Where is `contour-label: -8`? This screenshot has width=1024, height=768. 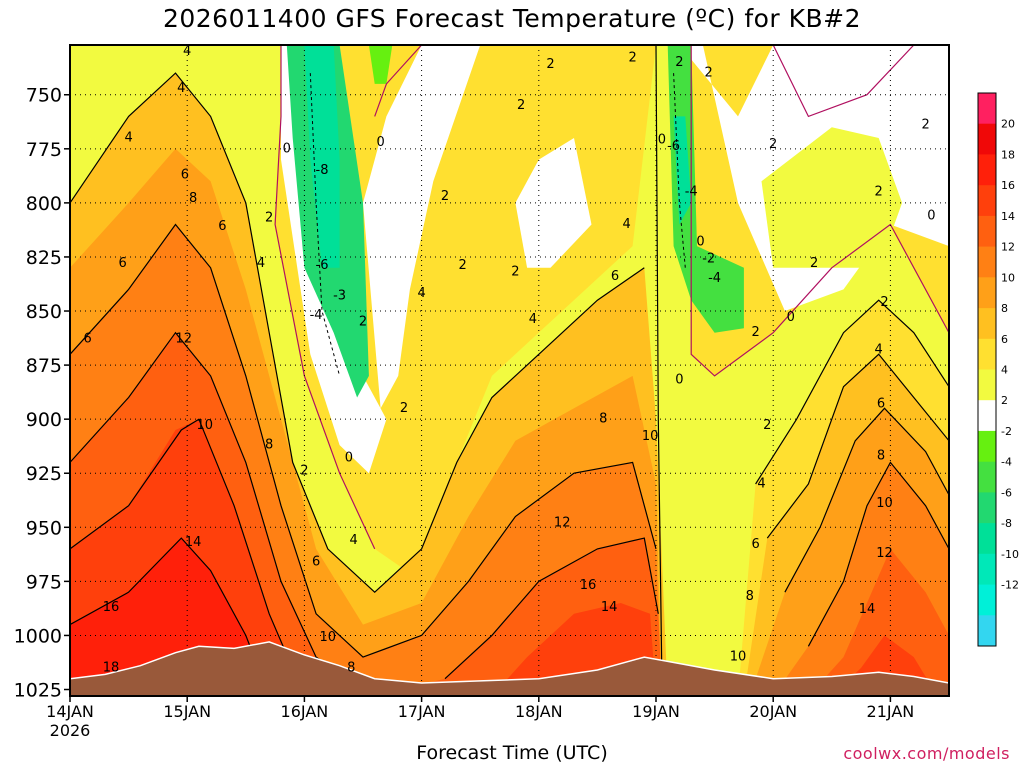 contour-label: -8 is located at coordinates (322, 170).